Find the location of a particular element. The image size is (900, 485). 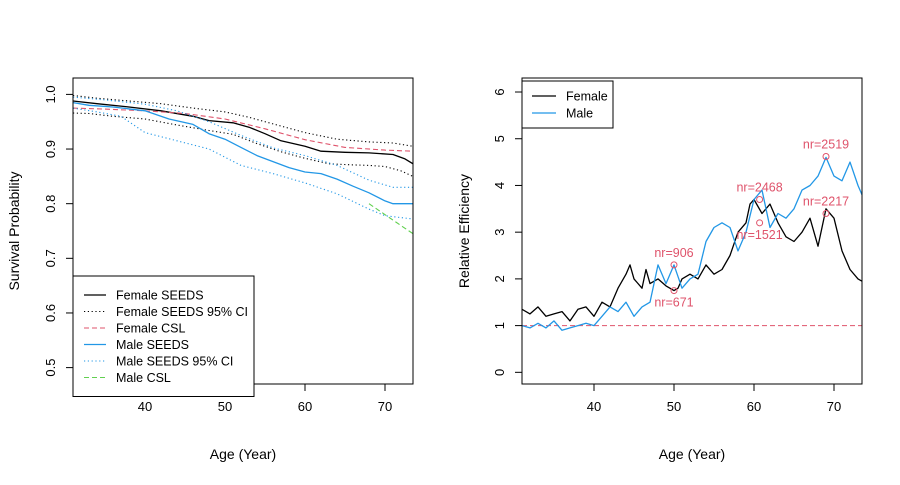

series-line-female-csl is located at coordinates (243, 129).